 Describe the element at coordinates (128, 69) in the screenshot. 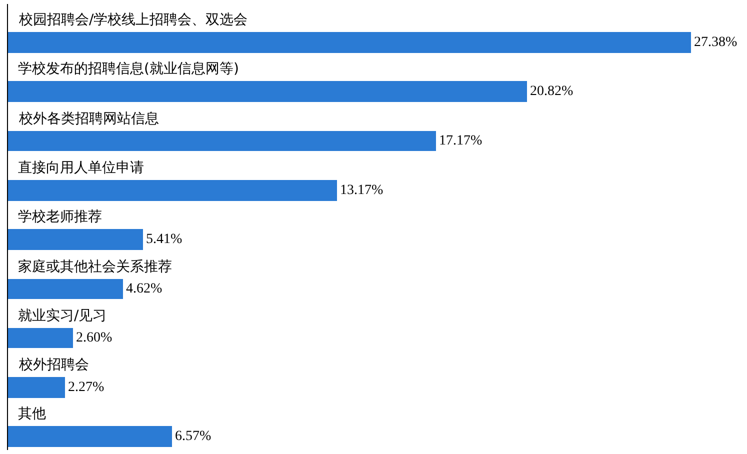

I see `y-tick-label: 学校发布的招聘信息(就业信息网等)` at that location.